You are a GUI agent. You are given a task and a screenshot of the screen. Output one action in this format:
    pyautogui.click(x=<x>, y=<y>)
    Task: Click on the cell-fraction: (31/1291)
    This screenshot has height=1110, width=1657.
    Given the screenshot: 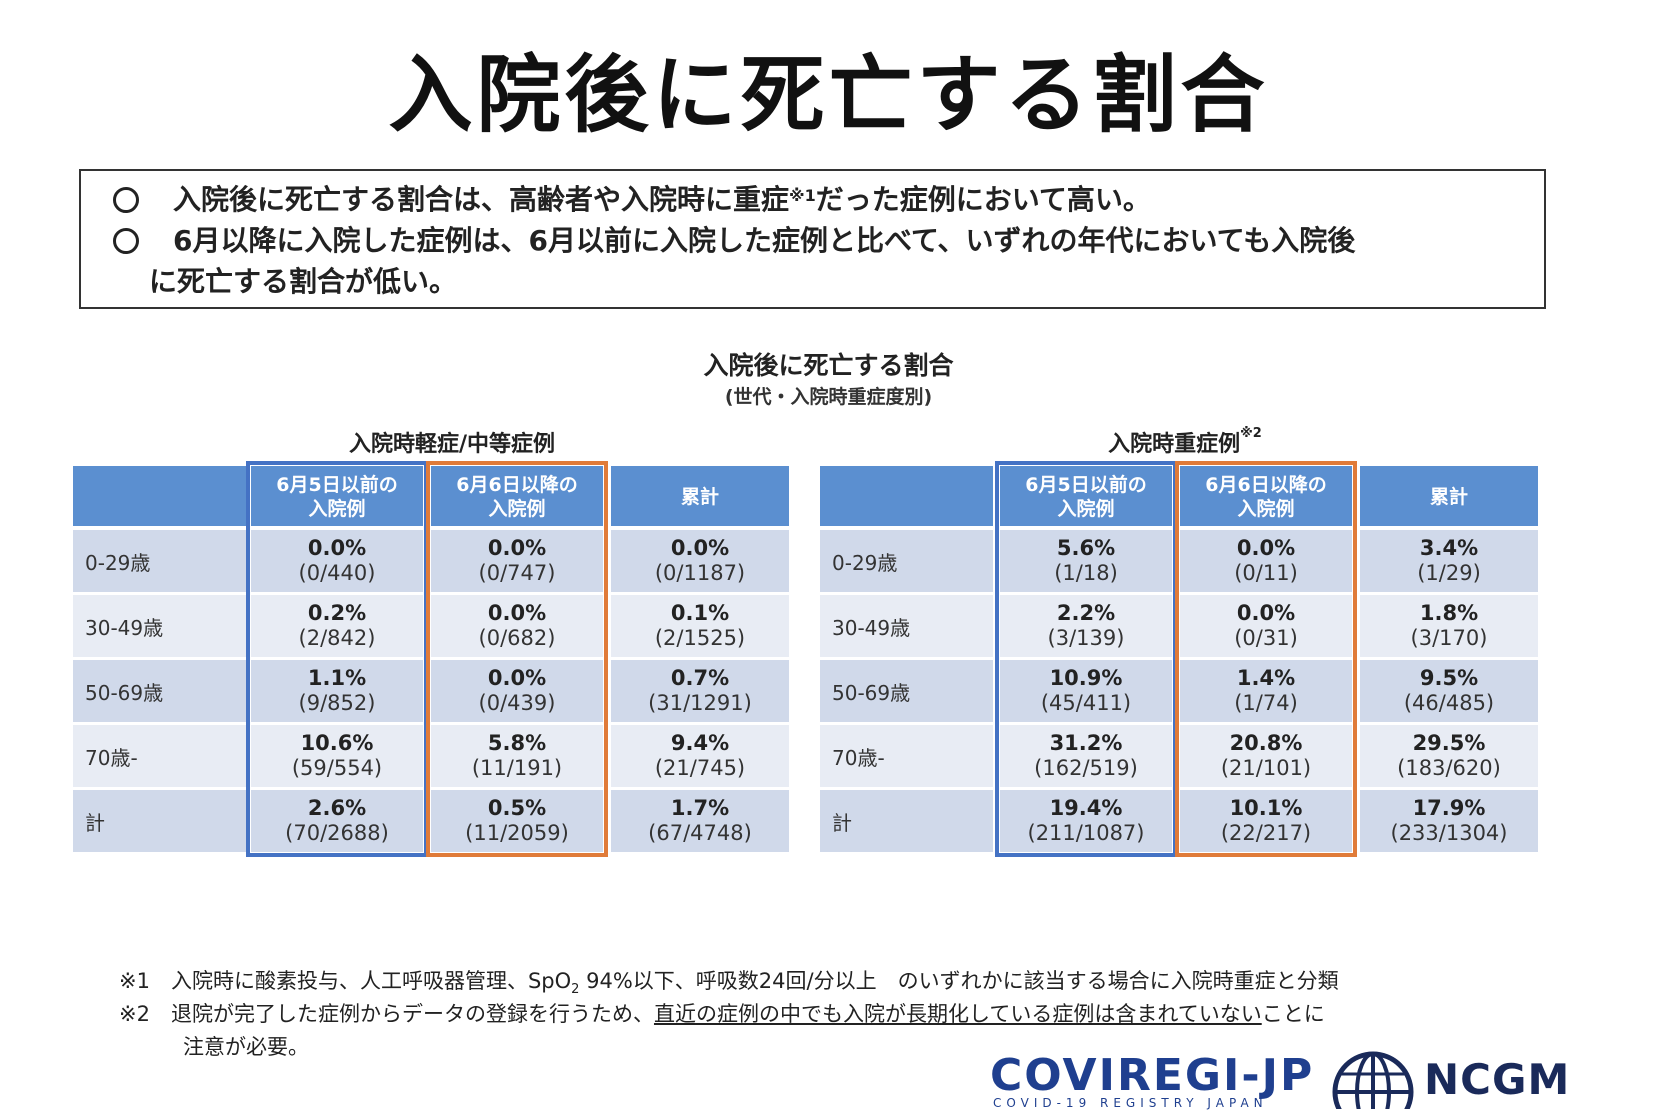 What is the action you would take?
    pyautogui.click(x=700, y=703)
    